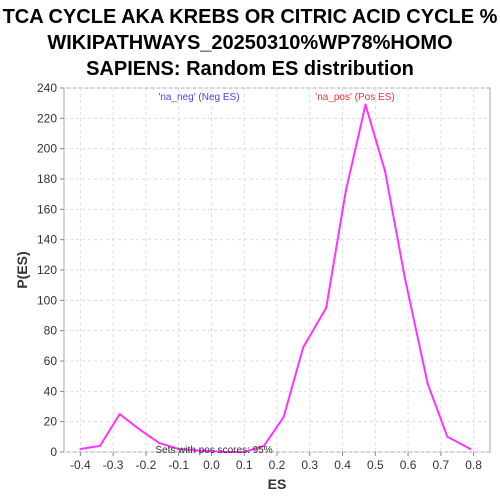 This screenshot has width=500, height=500. Describe the element at coordinates (198, 97) in the screenshot. I see `legend-entry-neg: 'na_neg' (Neg ES)` at that location.